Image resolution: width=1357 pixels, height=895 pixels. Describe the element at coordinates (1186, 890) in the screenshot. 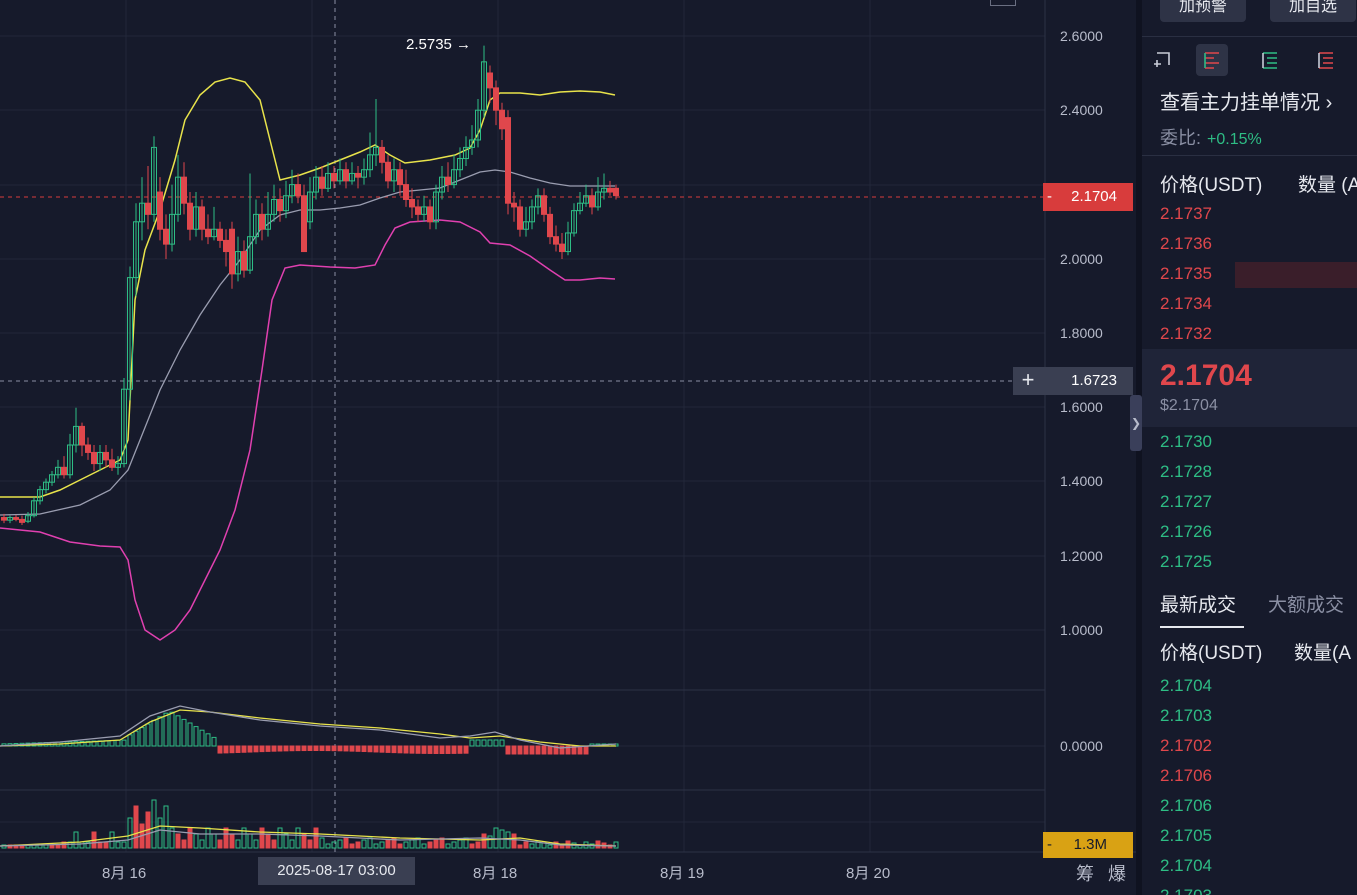

I see `trade-row: 2.1703` at that location.